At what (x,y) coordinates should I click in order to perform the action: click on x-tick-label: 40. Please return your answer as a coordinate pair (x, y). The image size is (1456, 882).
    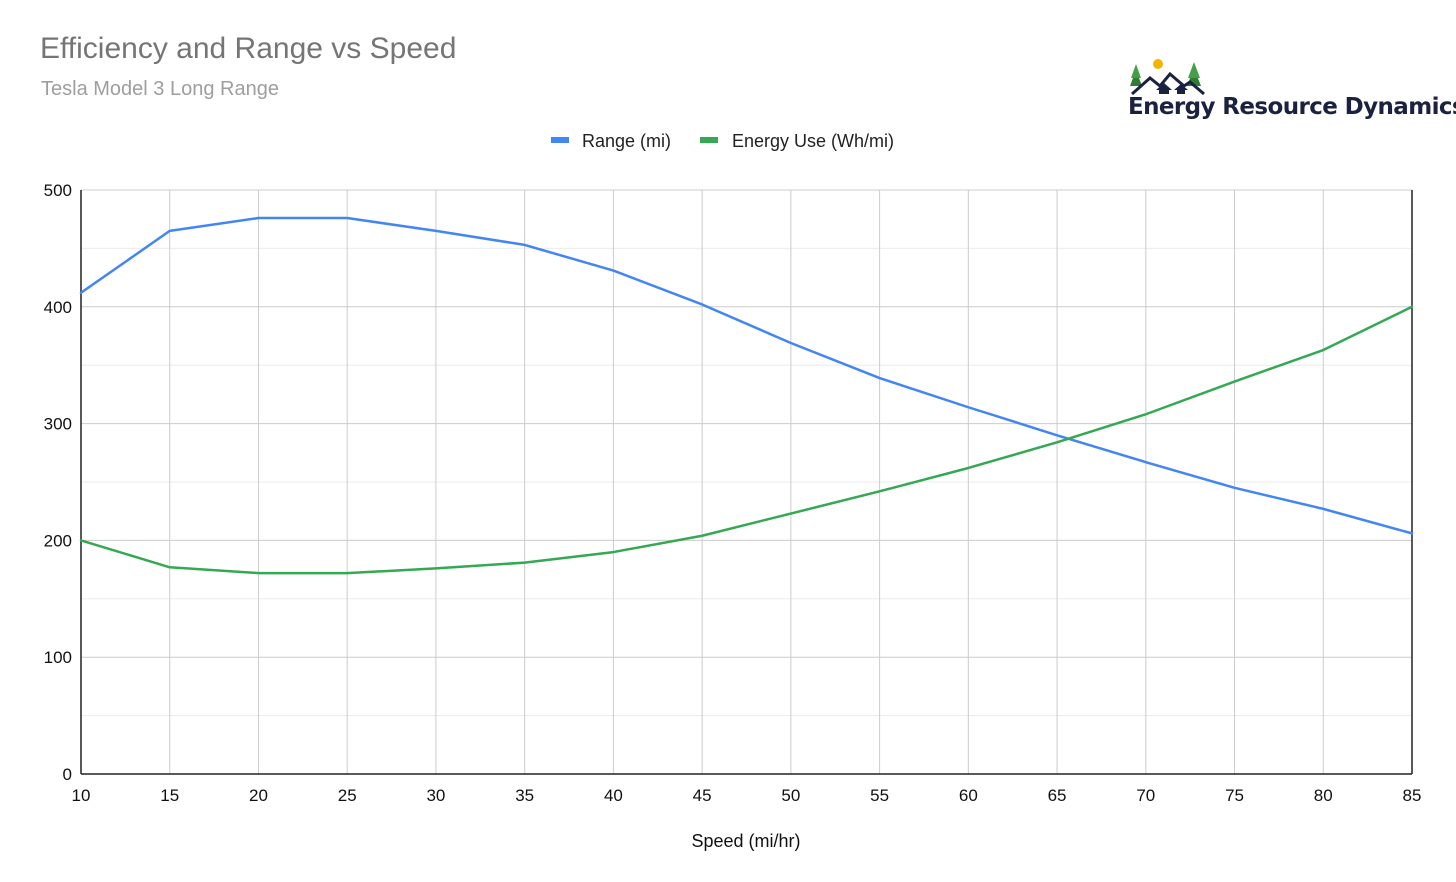
    Looking at the image, I should click on (613, 795).